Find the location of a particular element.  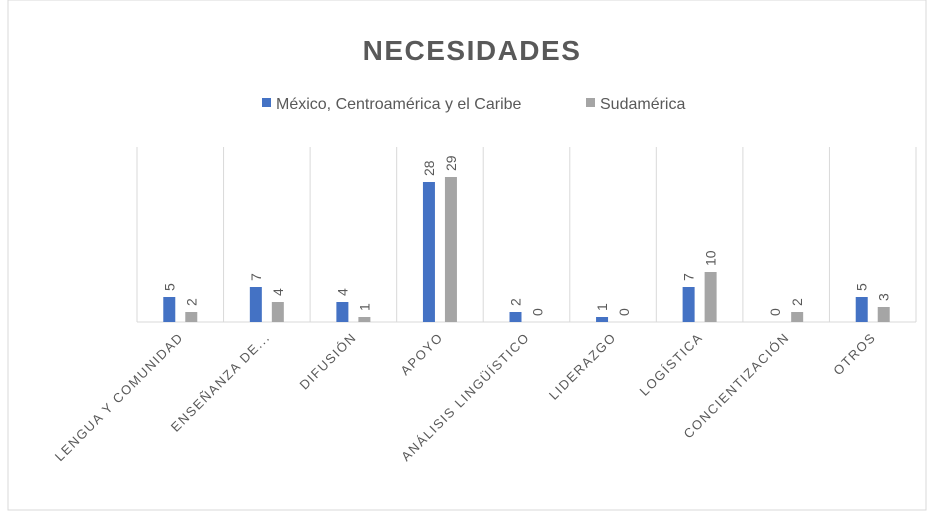

legend-label: México, Centroamérica y el Caribe is located at coordinates (399, 104).